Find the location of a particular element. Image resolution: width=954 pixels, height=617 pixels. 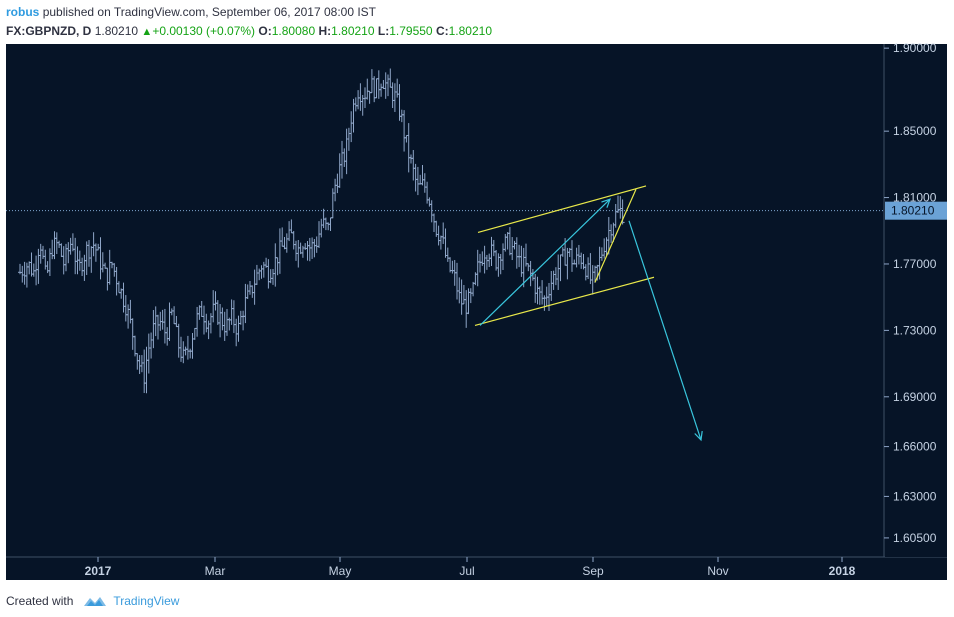

high-label: H: is located at coordinates (325, 31).